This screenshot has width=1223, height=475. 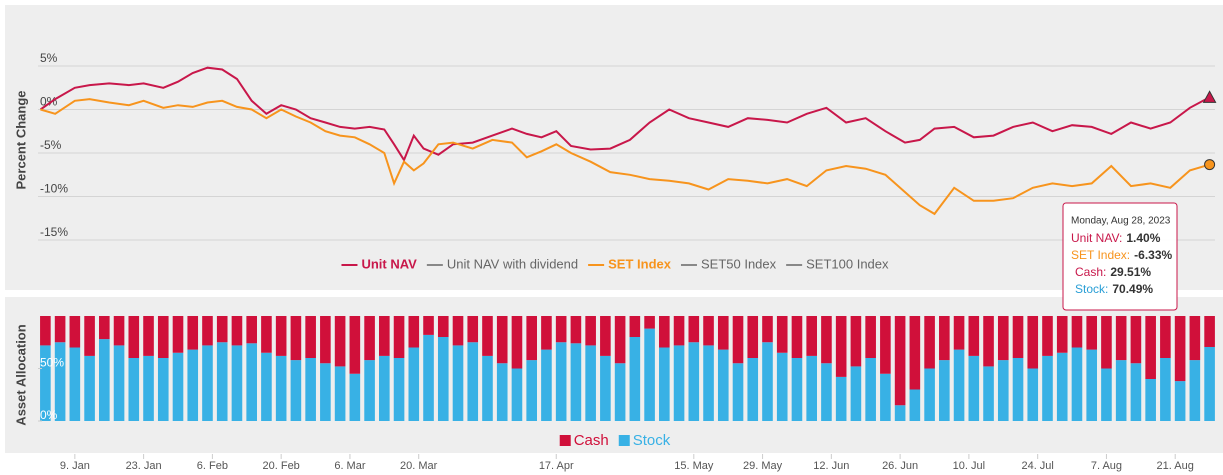 What do you see at coordinates (1143, 238) in the screenshot?
I see `tooltip-value: 1.40%` at bounding box center [1143, 238].